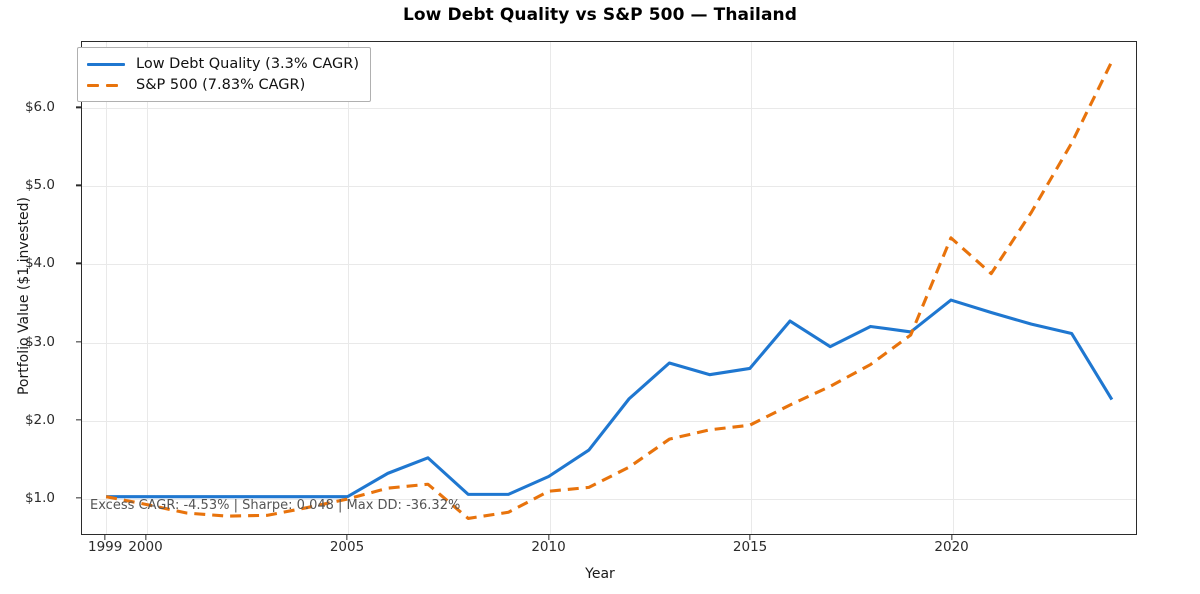 The height and width of the screenshot is (594, 1200). I want to click on x-tick-label-0: 1999, so click(105, 547).